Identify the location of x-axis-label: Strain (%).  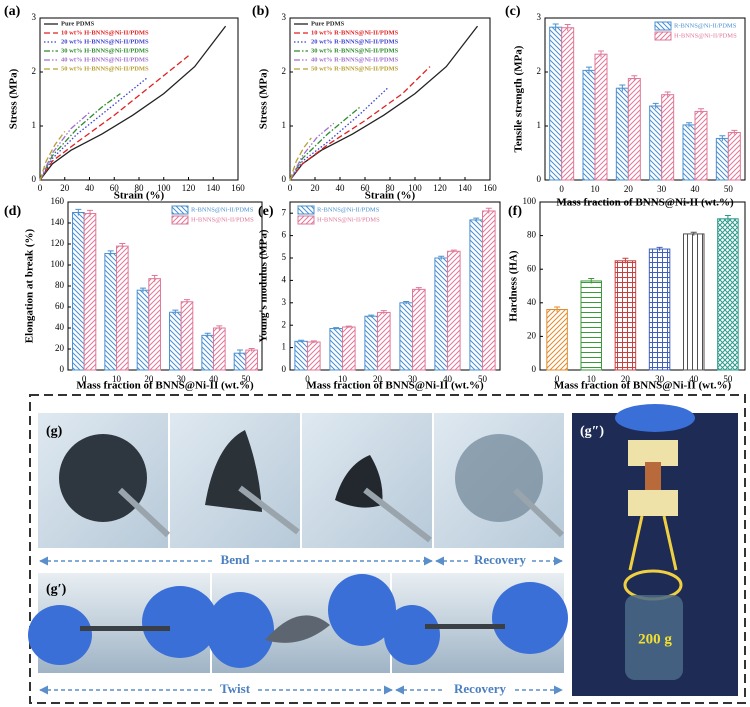
(139, 196).